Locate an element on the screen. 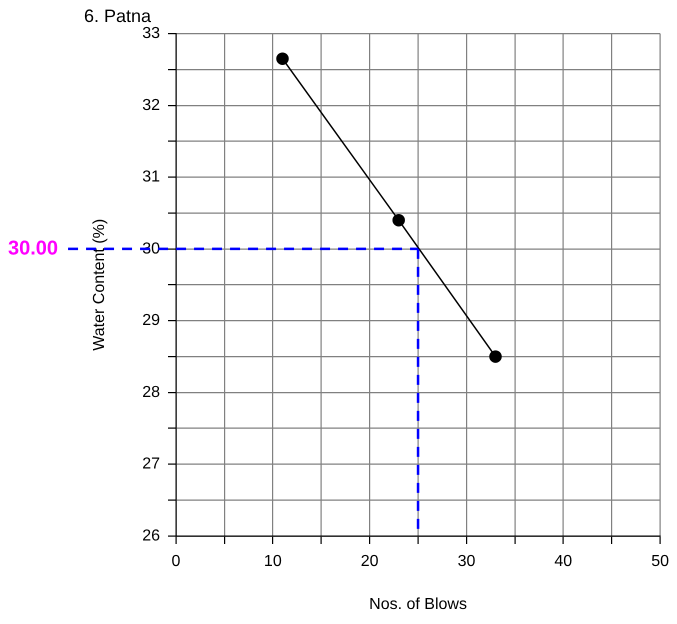 The height and width of the screenshot is (624, 677). y-tick-label: 32 is located at coordinates (151, 105).